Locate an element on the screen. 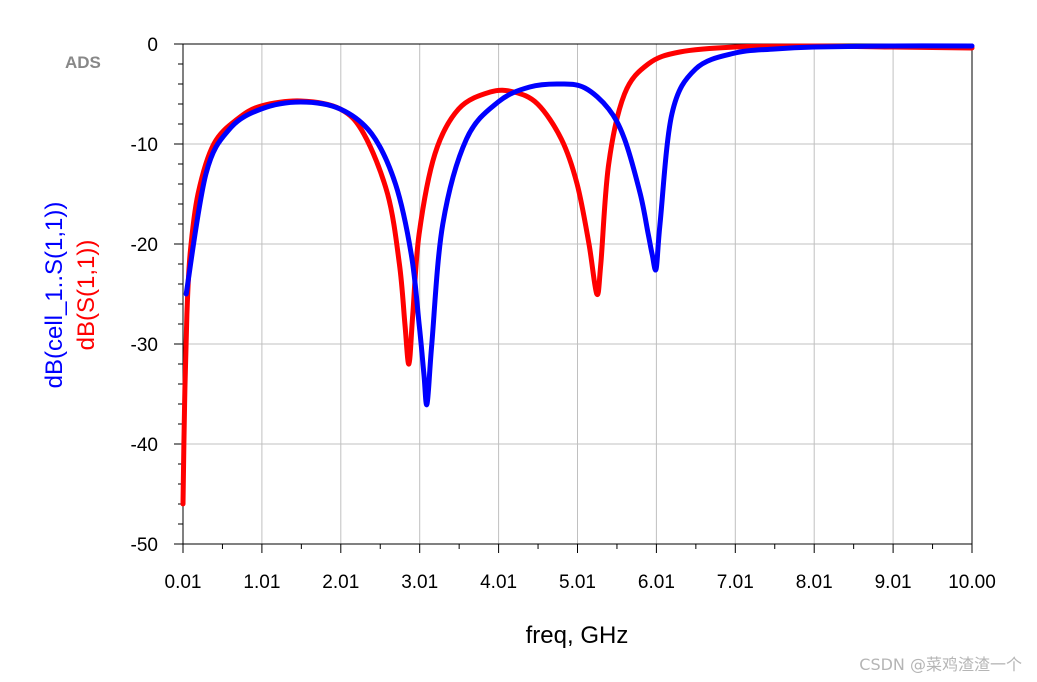 Image resolution: width=1037 pixels, height=682 pixels. y-tick-label: -40 is located at coordinates (144, 445).